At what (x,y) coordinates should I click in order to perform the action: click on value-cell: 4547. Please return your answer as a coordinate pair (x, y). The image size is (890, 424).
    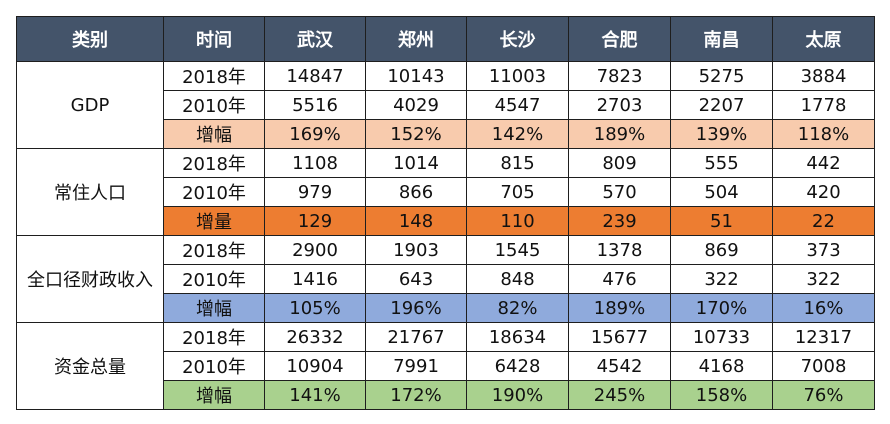
    Looking at the image, I should click on (517, 105).